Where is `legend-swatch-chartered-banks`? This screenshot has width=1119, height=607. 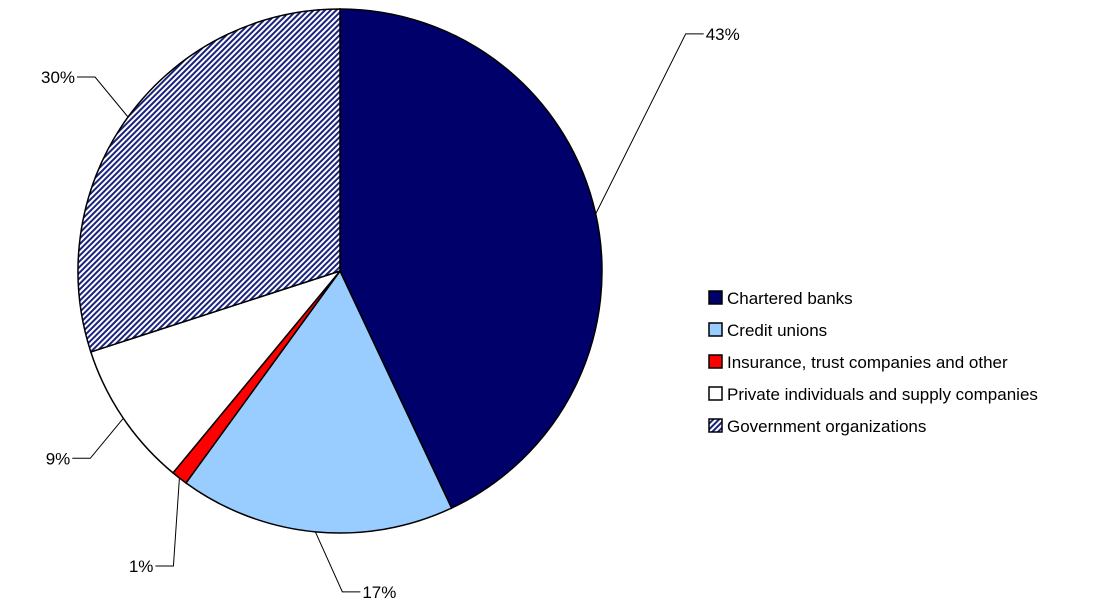 legend-swatch-chartered-banks is located at coordinates (715, 297).